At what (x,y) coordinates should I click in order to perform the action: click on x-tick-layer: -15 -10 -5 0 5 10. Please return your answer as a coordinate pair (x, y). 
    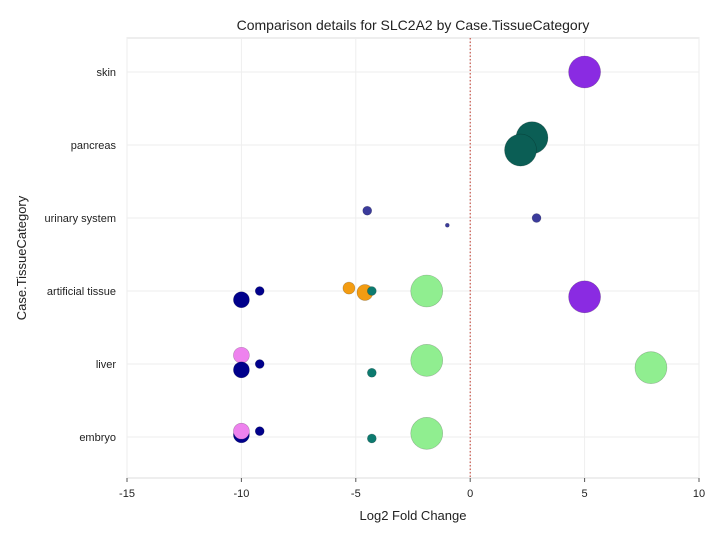
    Looking at the image, I should click on (412, 489).